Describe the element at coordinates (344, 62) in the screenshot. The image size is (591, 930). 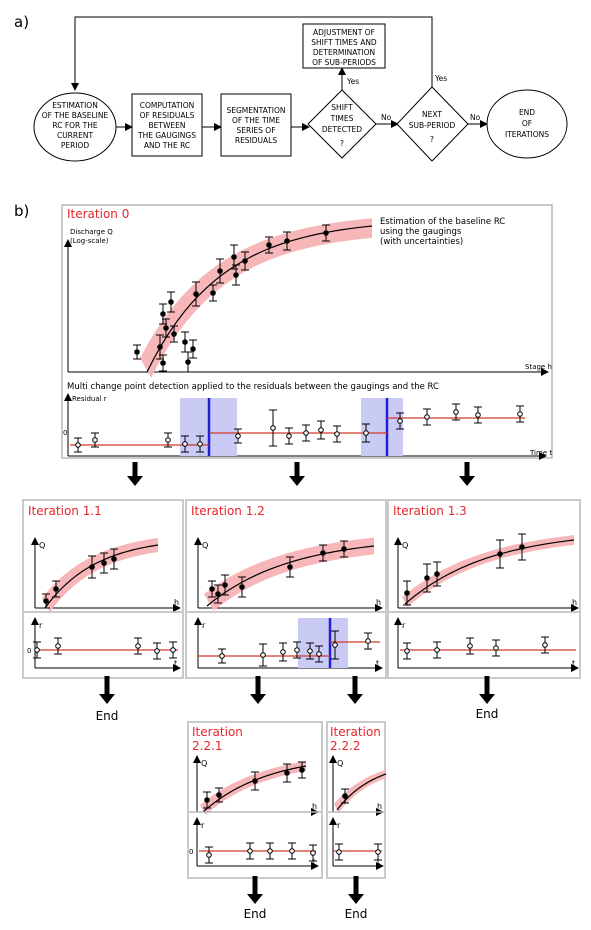
I see `svg-text: OF SUB-PERIODS` at that location.